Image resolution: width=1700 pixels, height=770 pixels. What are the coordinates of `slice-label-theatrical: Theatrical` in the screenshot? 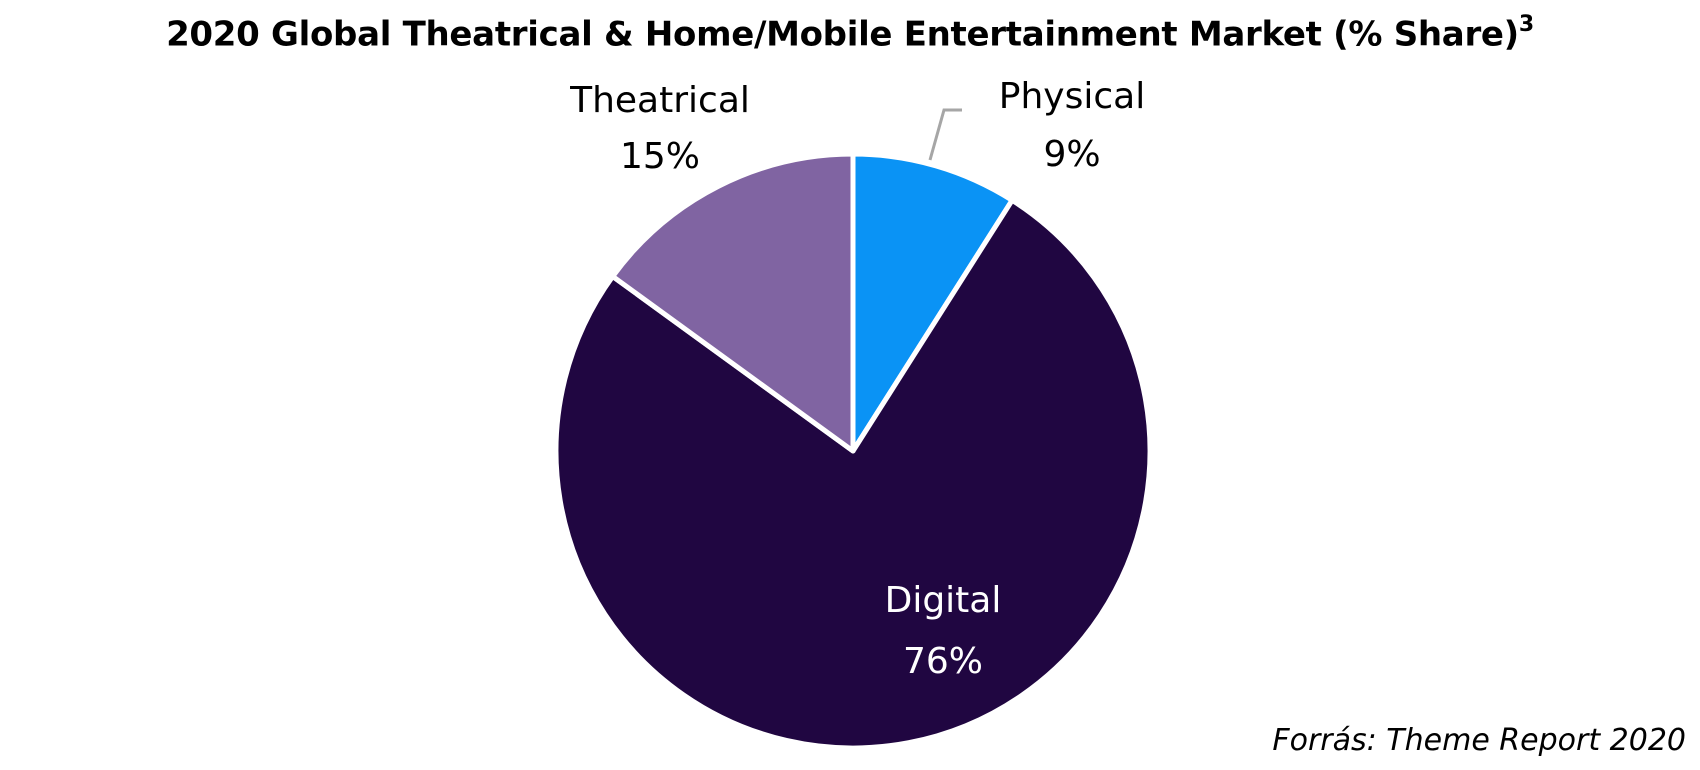 It's located at (659, 100).